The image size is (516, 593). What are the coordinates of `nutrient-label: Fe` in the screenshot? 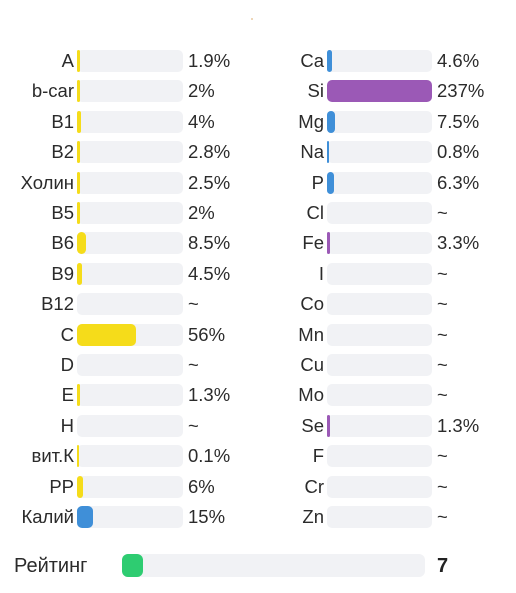 It's located at (313, 243).